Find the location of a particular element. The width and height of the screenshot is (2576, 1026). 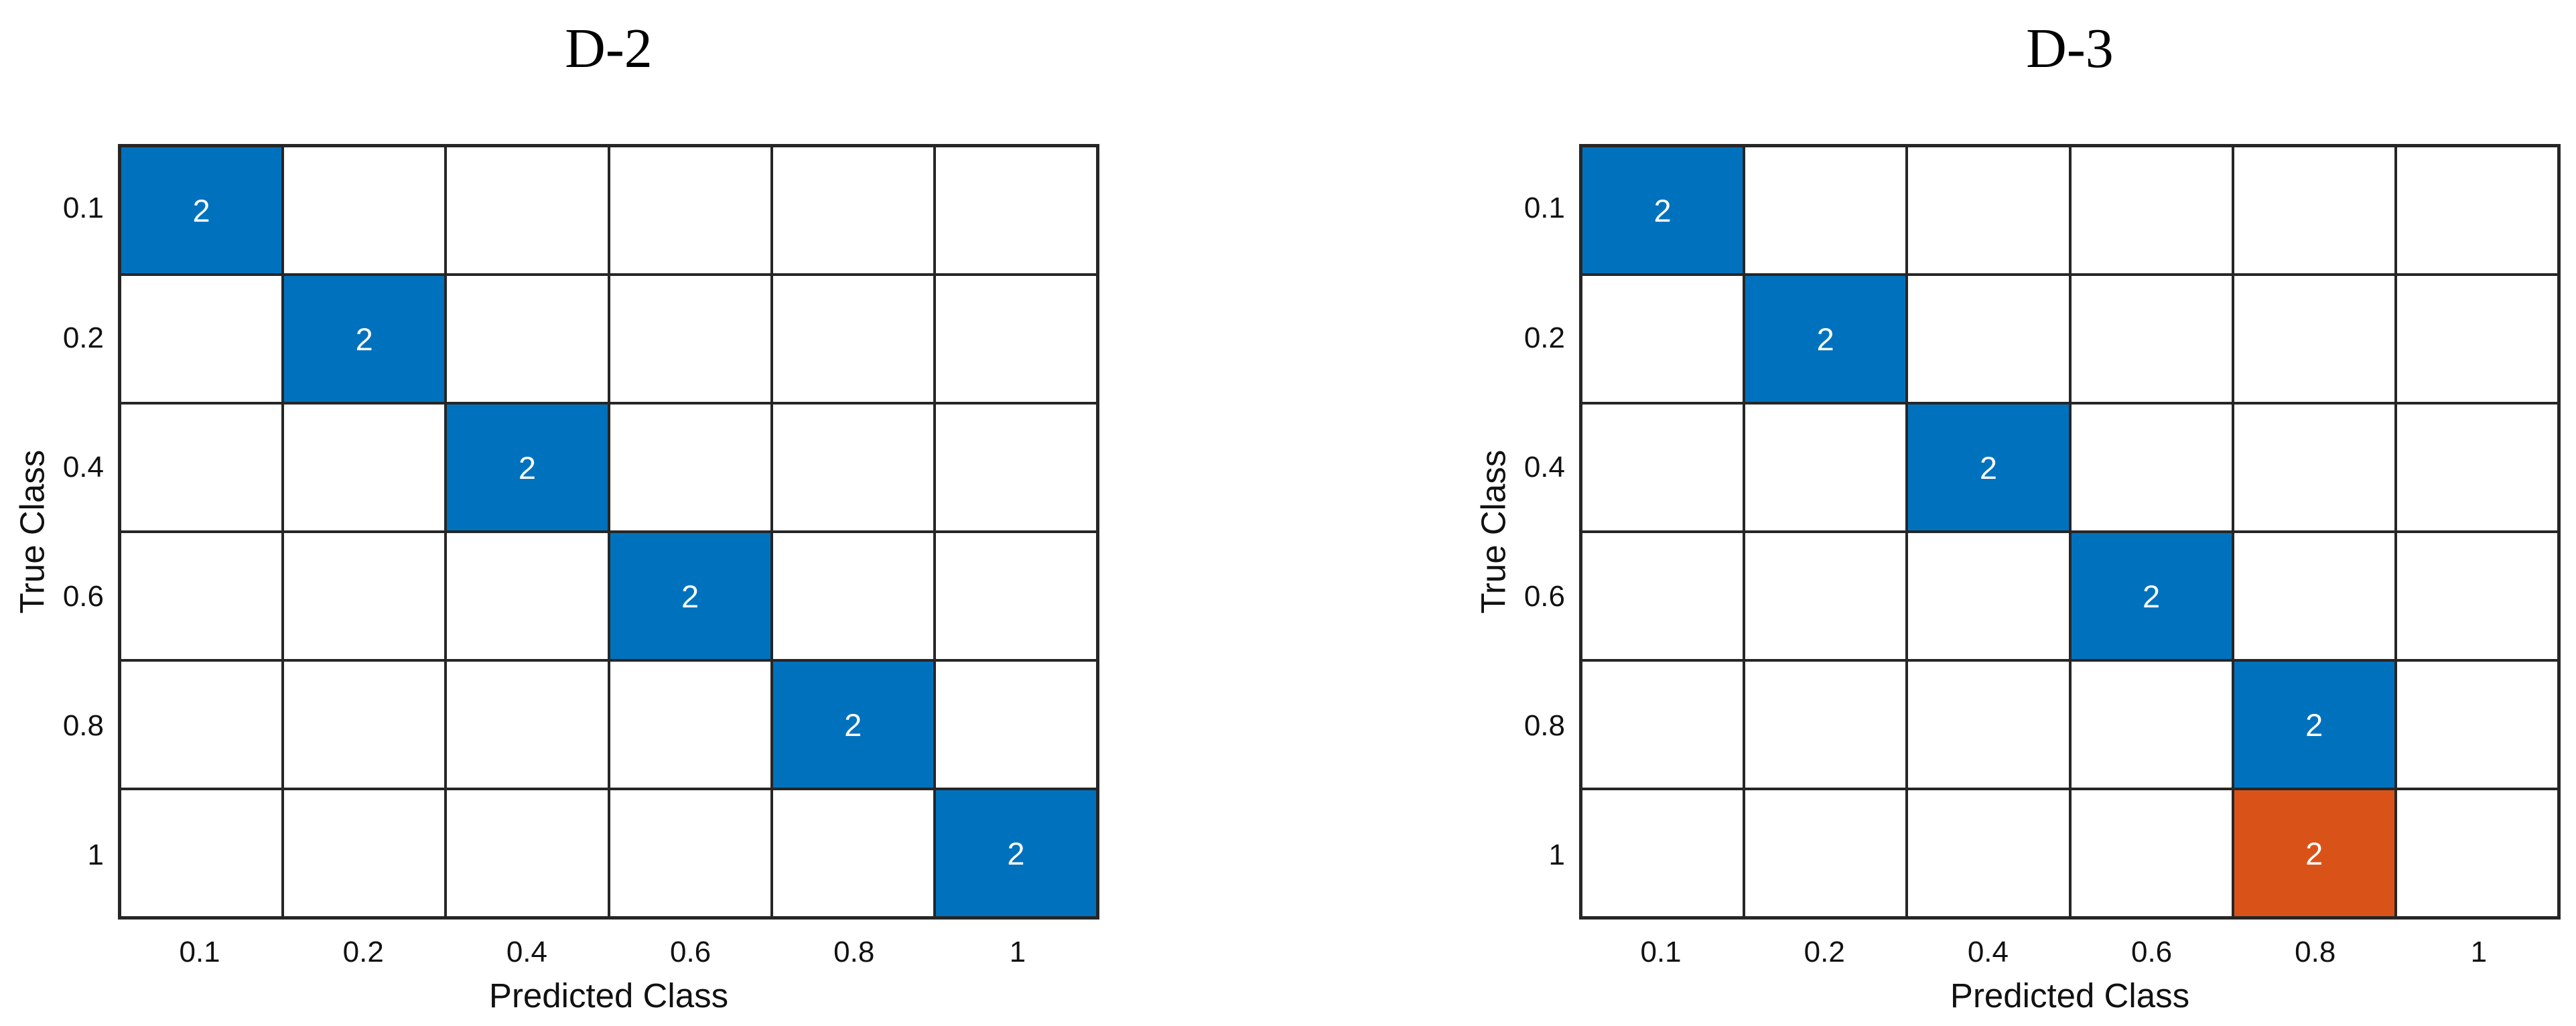

y-tick-label: 0.6 is located at coordinates (83, 596).